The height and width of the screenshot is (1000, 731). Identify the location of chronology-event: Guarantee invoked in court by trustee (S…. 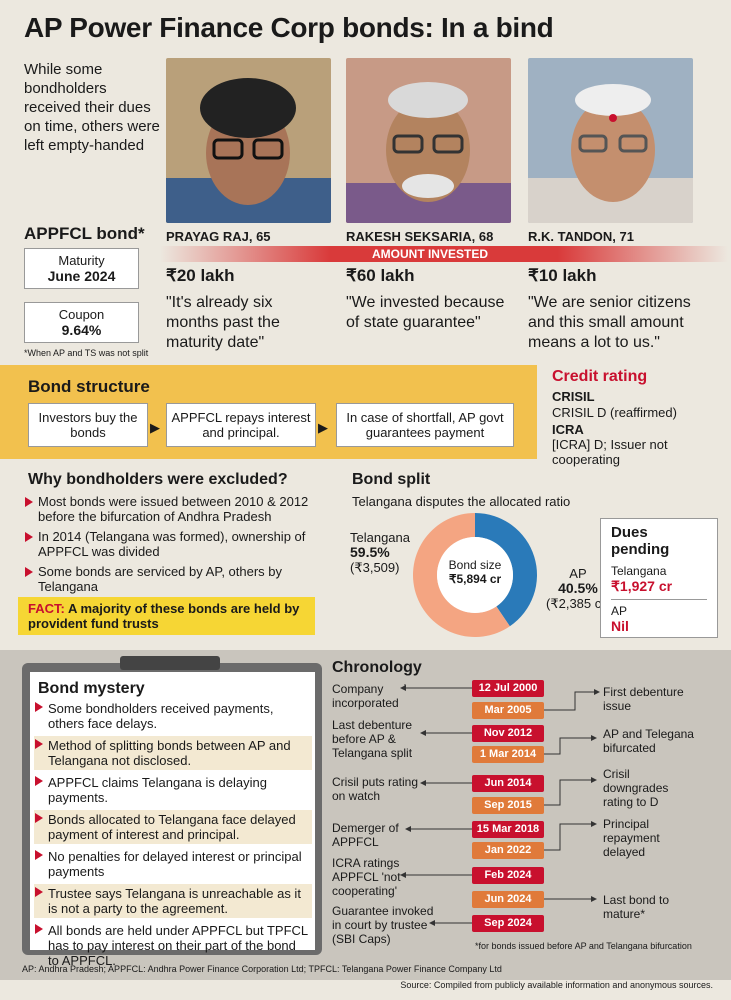
(383, 925).